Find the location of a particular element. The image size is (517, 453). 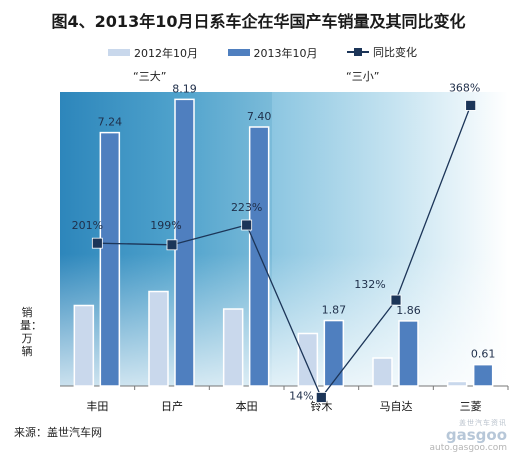

source-note: 来源：盖世汽车网 is located at coordinates (58, 432).